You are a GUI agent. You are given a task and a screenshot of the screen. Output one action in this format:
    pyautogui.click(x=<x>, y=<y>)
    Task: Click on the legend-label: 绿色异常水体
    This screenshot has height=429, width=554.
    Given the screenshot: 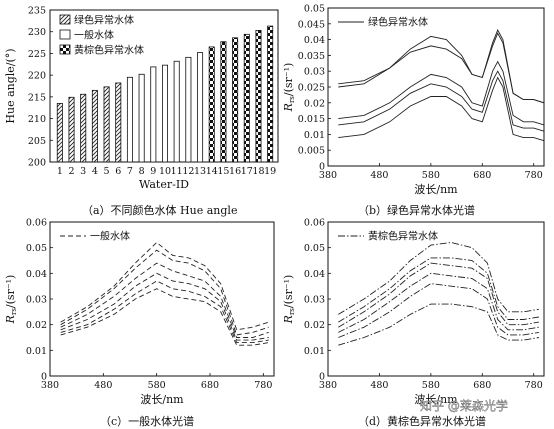 What is the action you would take?
    pyautogui.click(x=104, y=20)
    